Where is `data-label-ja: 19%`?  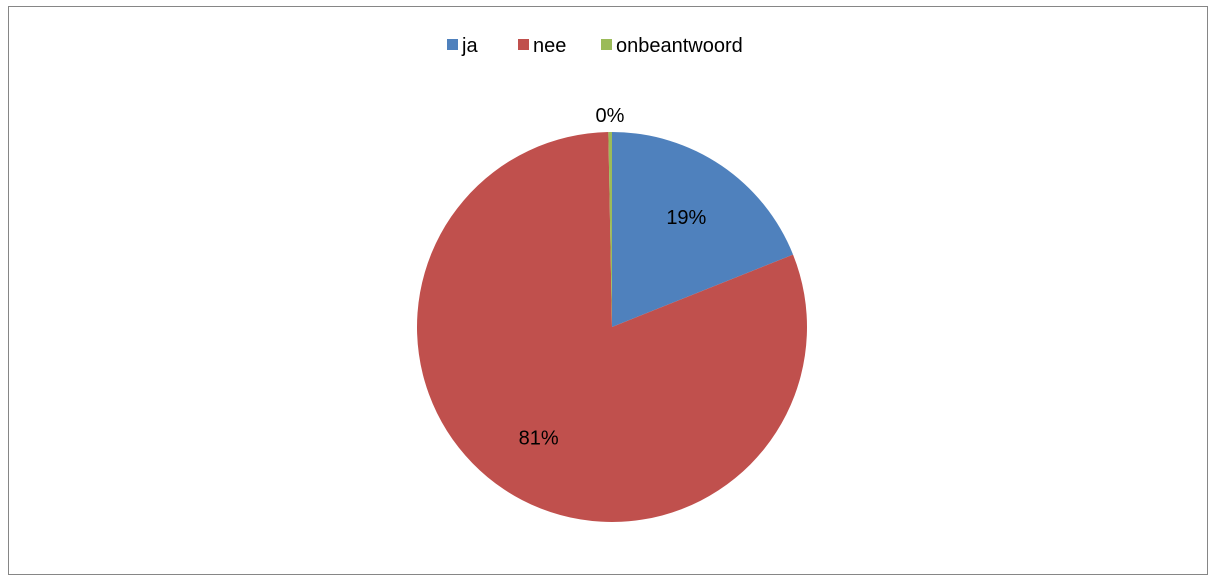
data-label-ja: 19% is located at coordinates (686, 218).